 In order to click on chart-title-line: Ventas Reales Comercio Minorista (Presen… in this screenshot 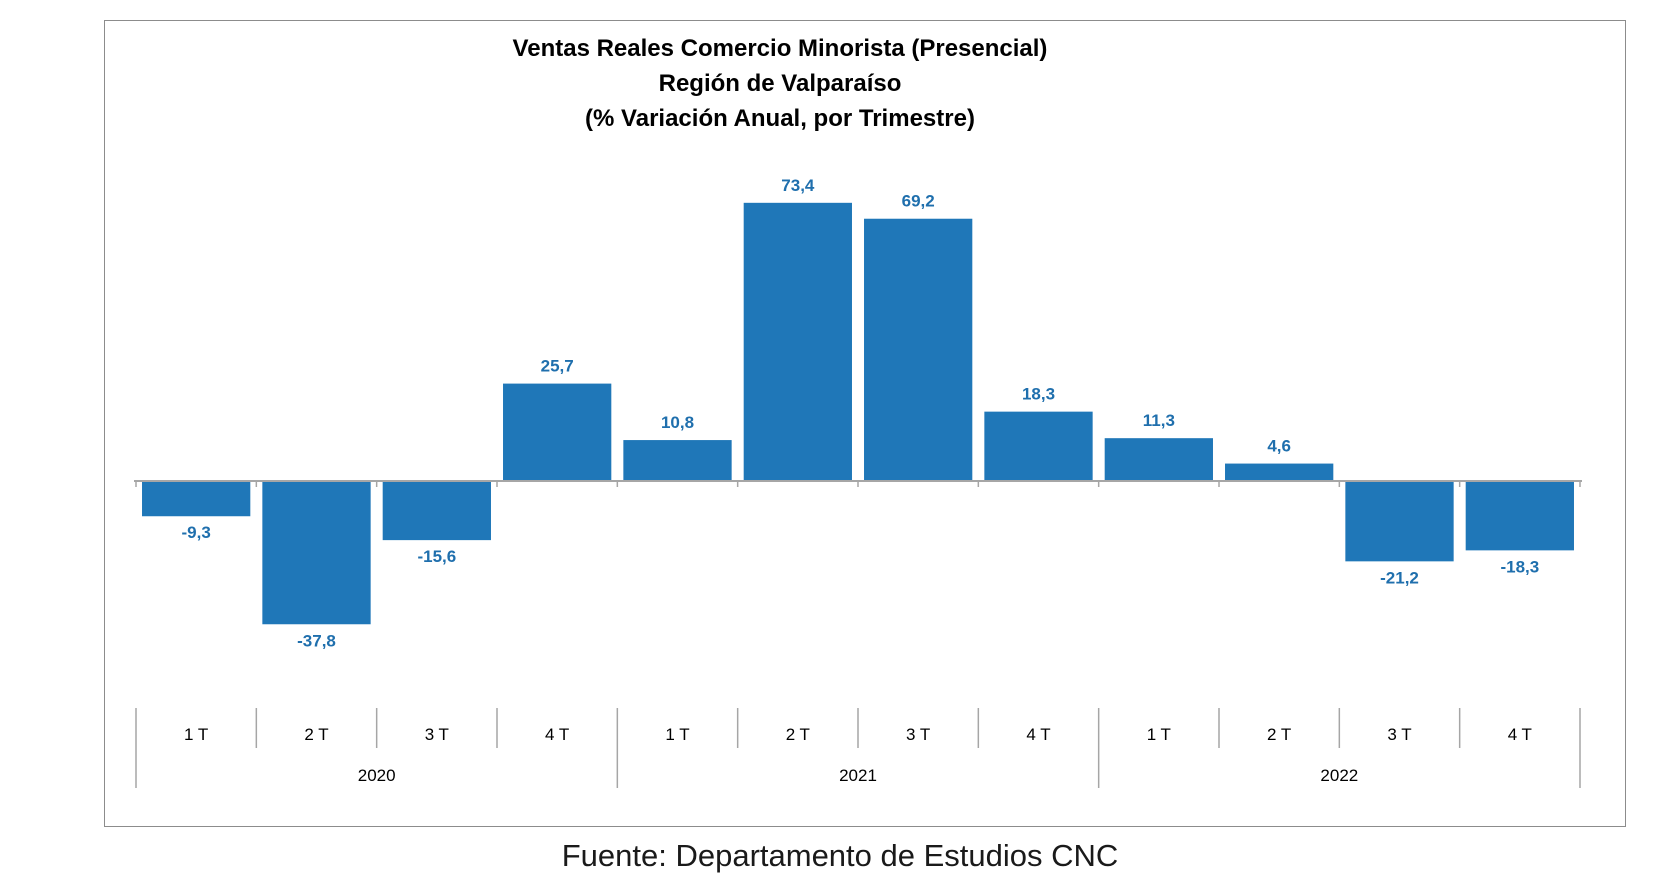, I will do `click(780, 48)`.